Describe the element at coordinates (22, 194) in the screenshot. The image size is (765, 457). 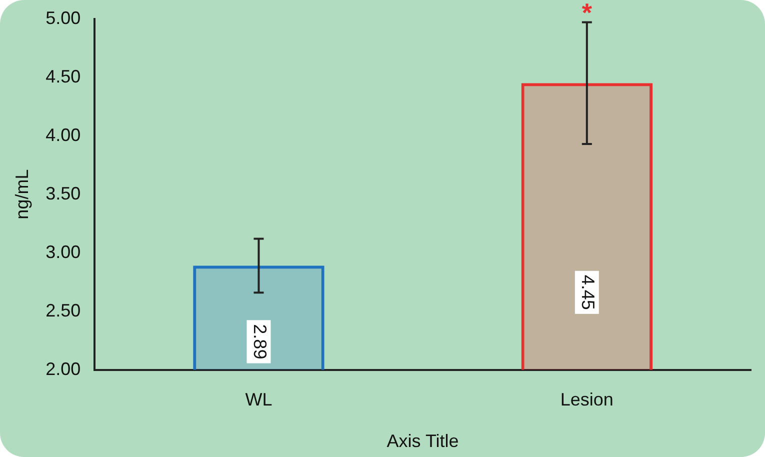
I see `y-axis-title: ng/mL` at that location.